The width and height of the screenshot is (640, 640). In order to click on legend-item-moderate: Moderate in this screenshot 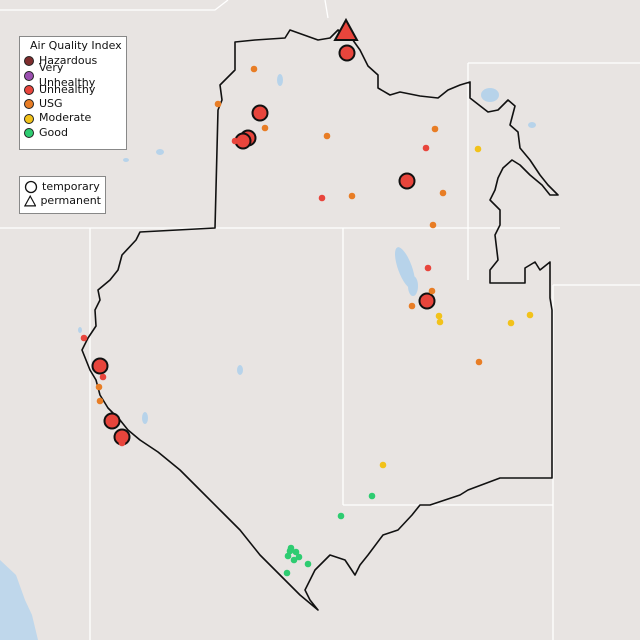, I will do `click(73, 118)`.